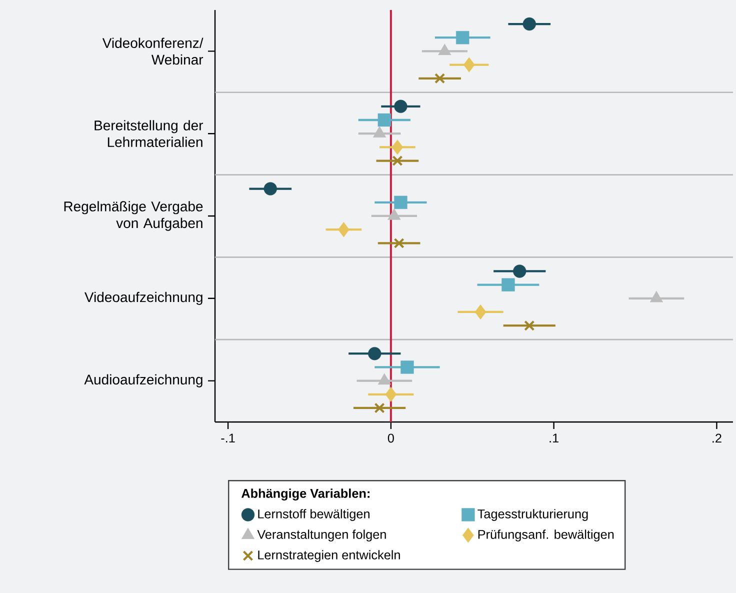  I want to click on y-tick-label: Videoaufzeichnung, so click(143, 298).